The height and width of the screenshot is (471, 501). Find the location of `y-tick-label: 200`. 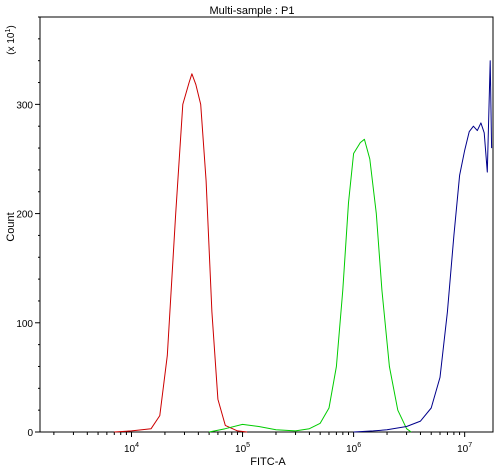

y-tick-label: 200 is located at coordinates (24, 215).